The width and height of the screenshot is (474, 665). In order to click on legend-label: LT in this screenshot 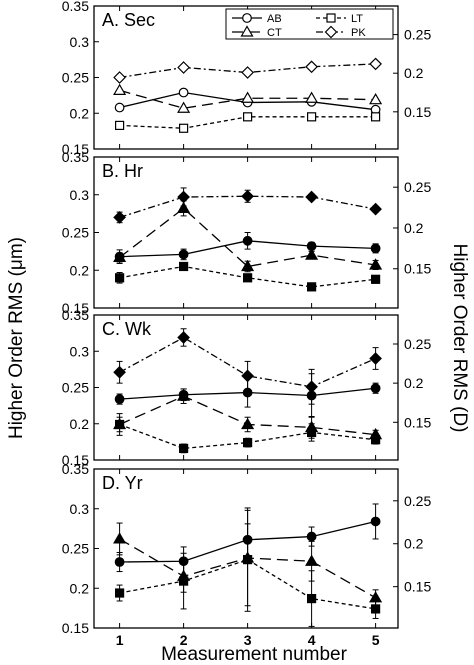, I will do `click(357, 19)`.